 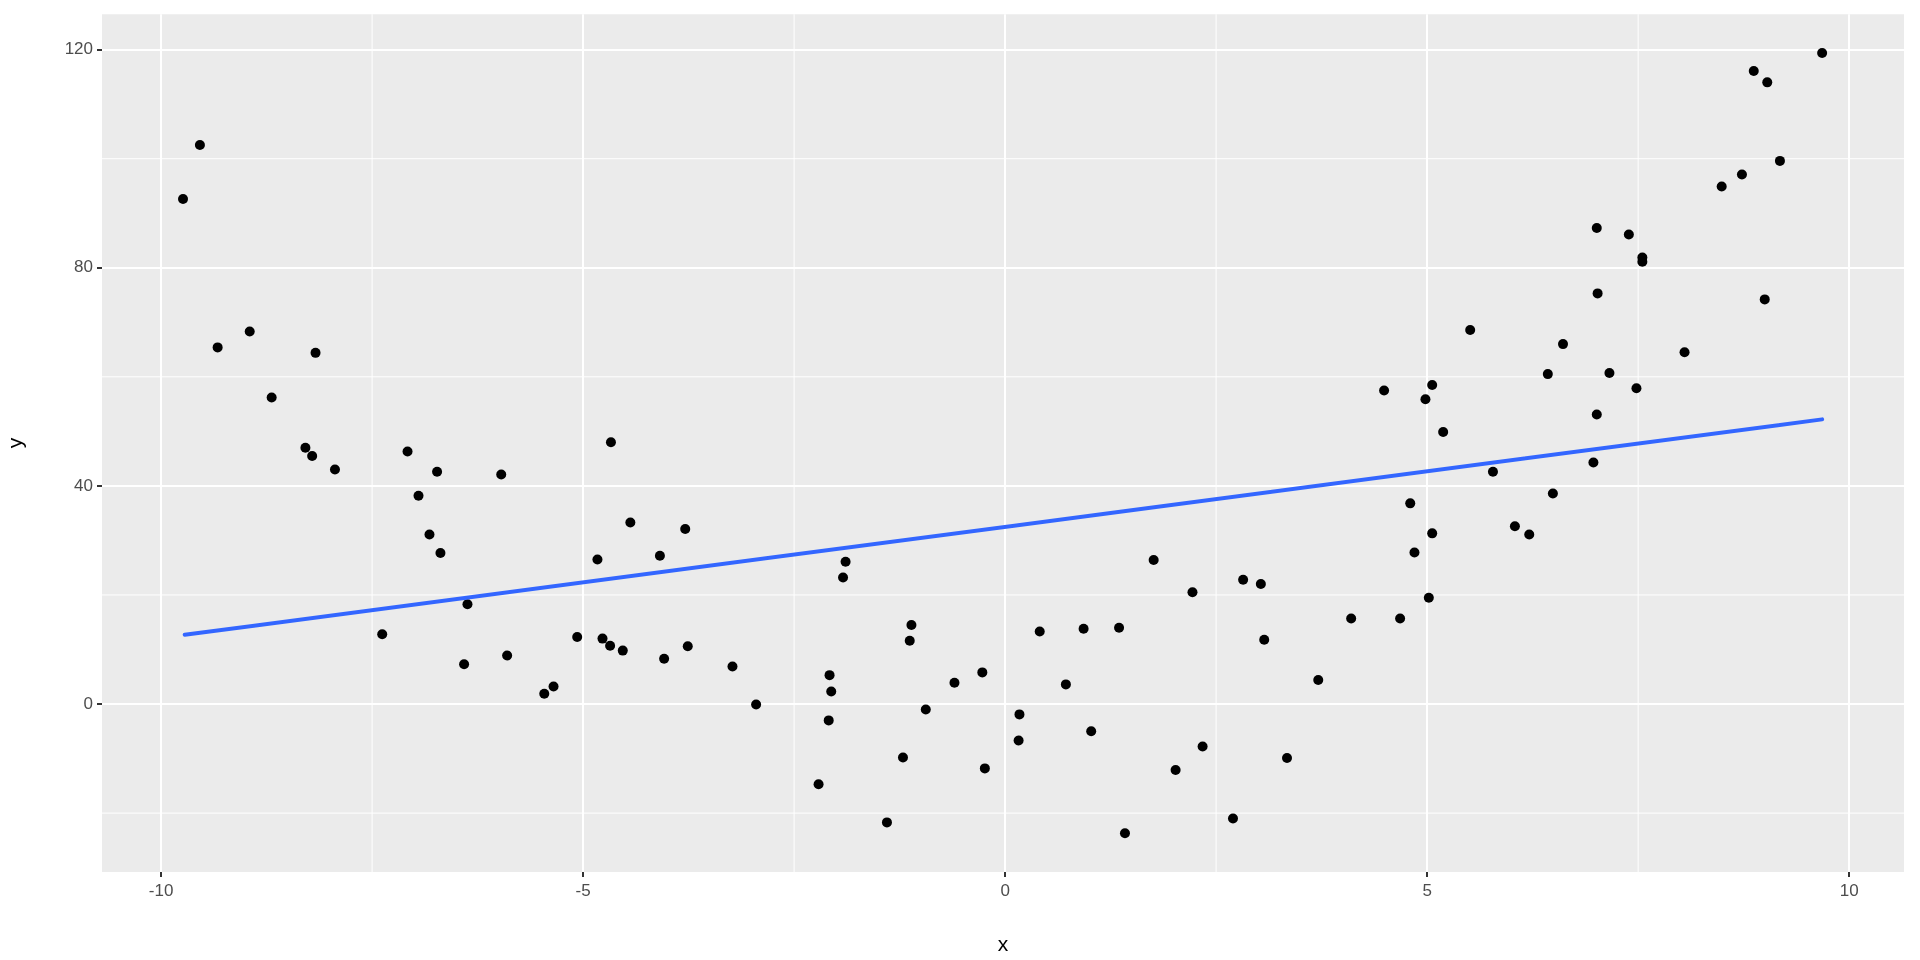 I want to click on y-tick-label: 80, so click(x=83, y=267).